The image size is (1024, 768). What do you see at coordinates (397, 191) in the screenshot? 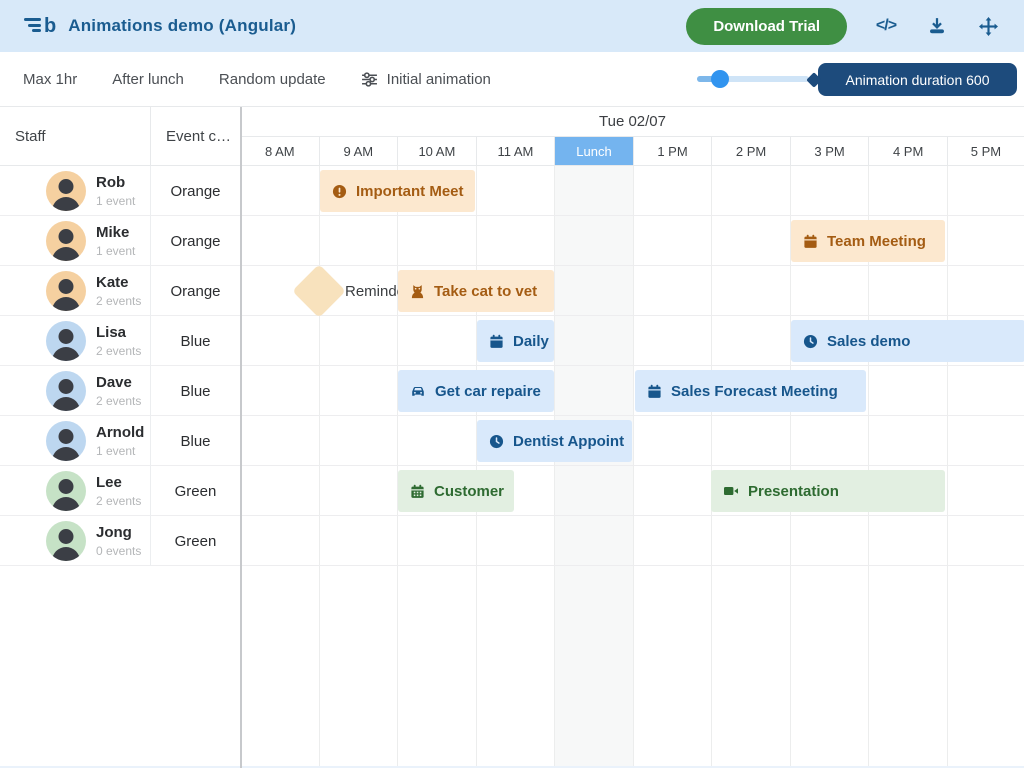
I see `event-important-meet: Important Meet` at bounding box center [397, 191].